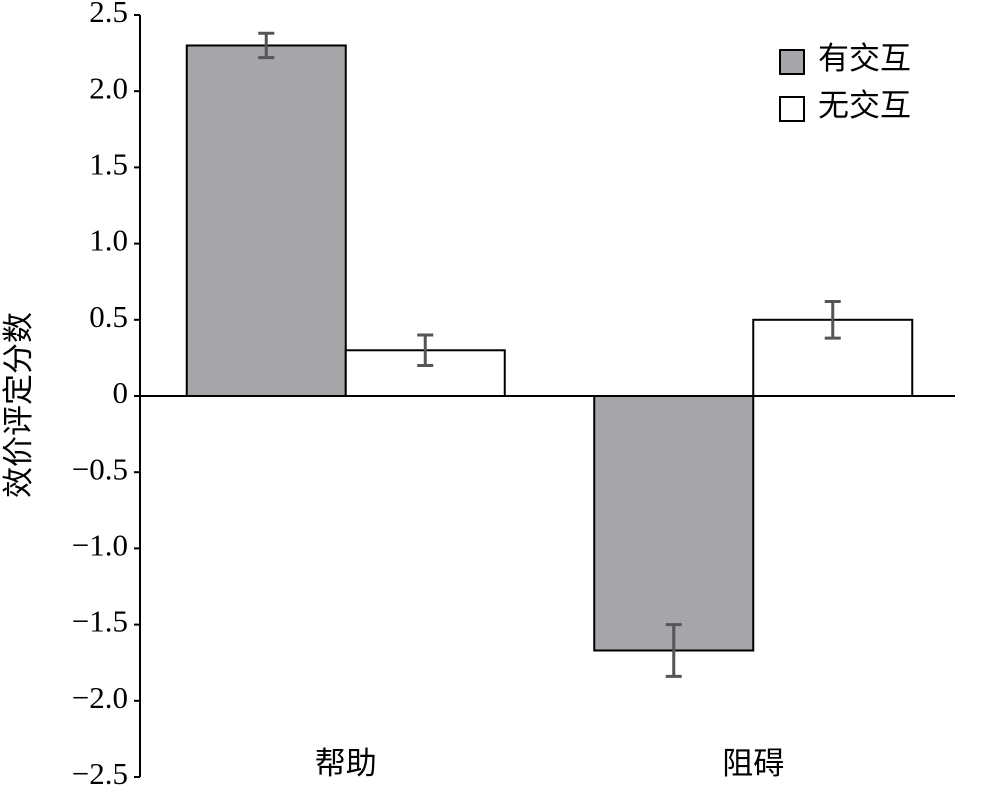 Image resolution: width=1000 pixels, height=787 pixels. What do you see at coordinates (108, 316) in the screenshot?
I see `y-tick-label: 0.5` at bounding box center [108, 316].